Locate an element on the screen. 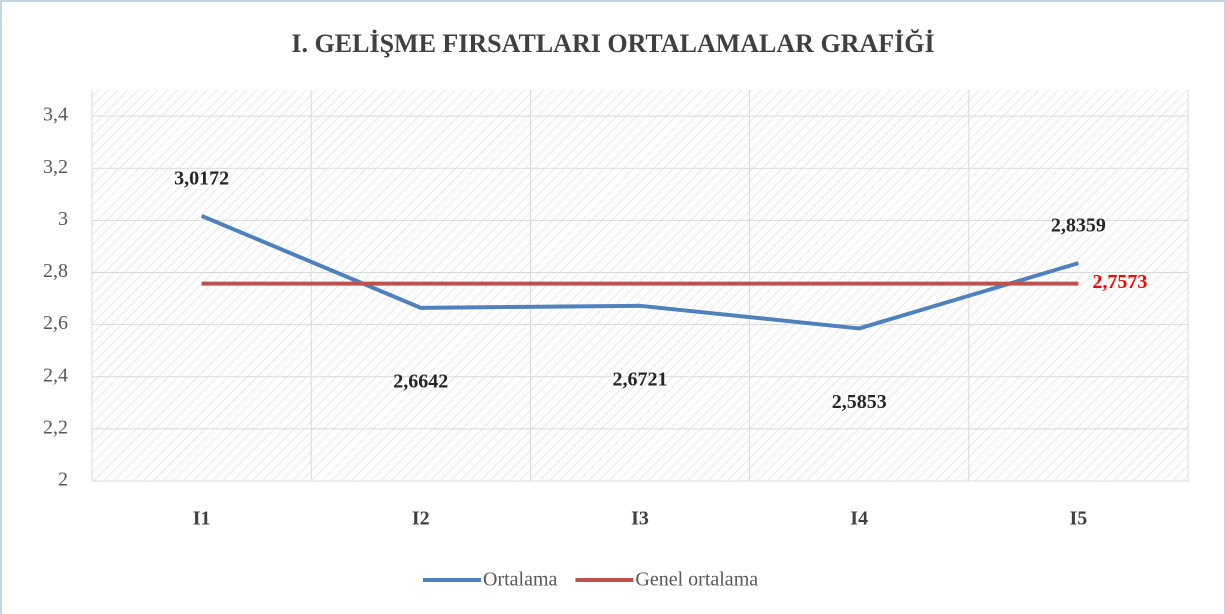 The width and height of the screenshot is (1226, 614). y-tick-label: 2,8 is located at coordinates (55, 271).